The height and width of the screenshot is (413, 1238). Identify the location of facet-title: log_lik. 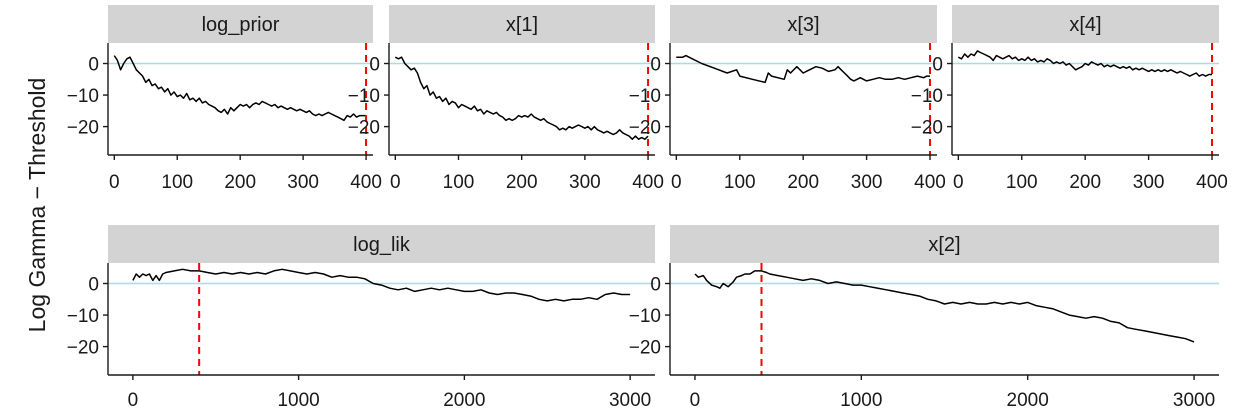
(382, 245).